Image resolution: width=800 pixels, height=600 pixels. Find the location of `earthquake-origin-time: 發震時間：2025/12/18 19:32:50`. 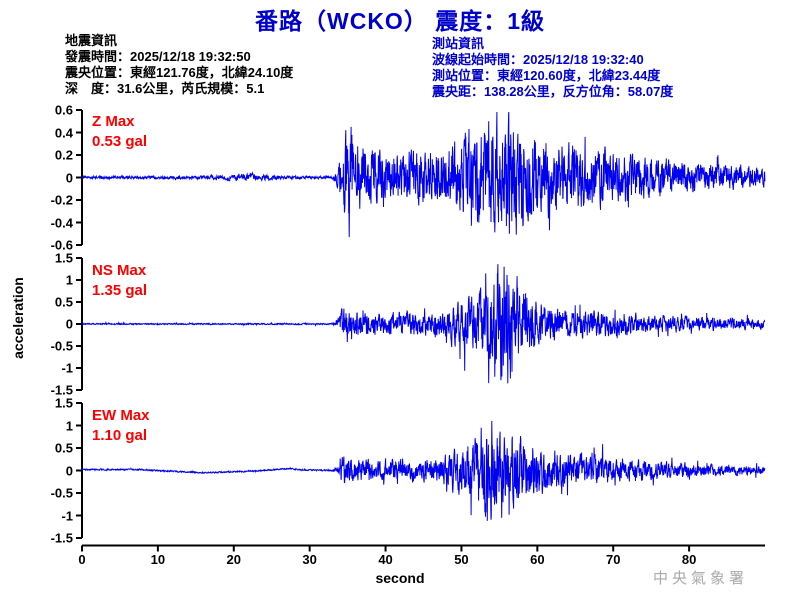

earthquake-origin-time: 發震時間：2025/12/18 19:32:50 is located at coordinates (158, 56).